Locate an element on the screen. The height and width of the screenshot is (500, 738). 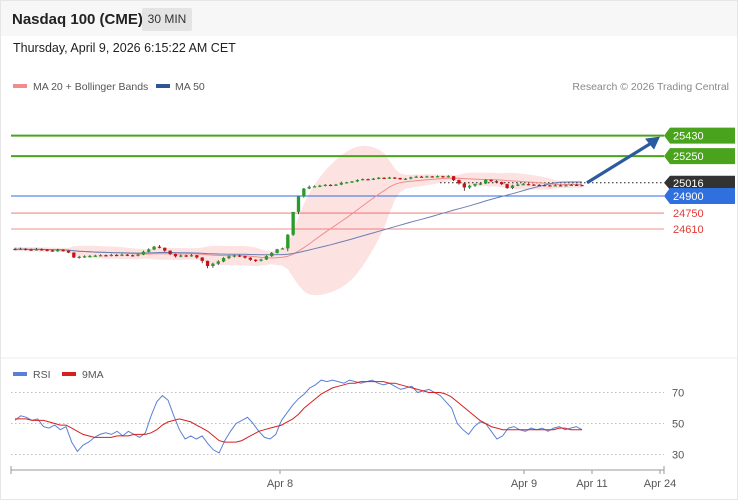
x-tick-label: Apr 9 is located at coordinates (524, 484).